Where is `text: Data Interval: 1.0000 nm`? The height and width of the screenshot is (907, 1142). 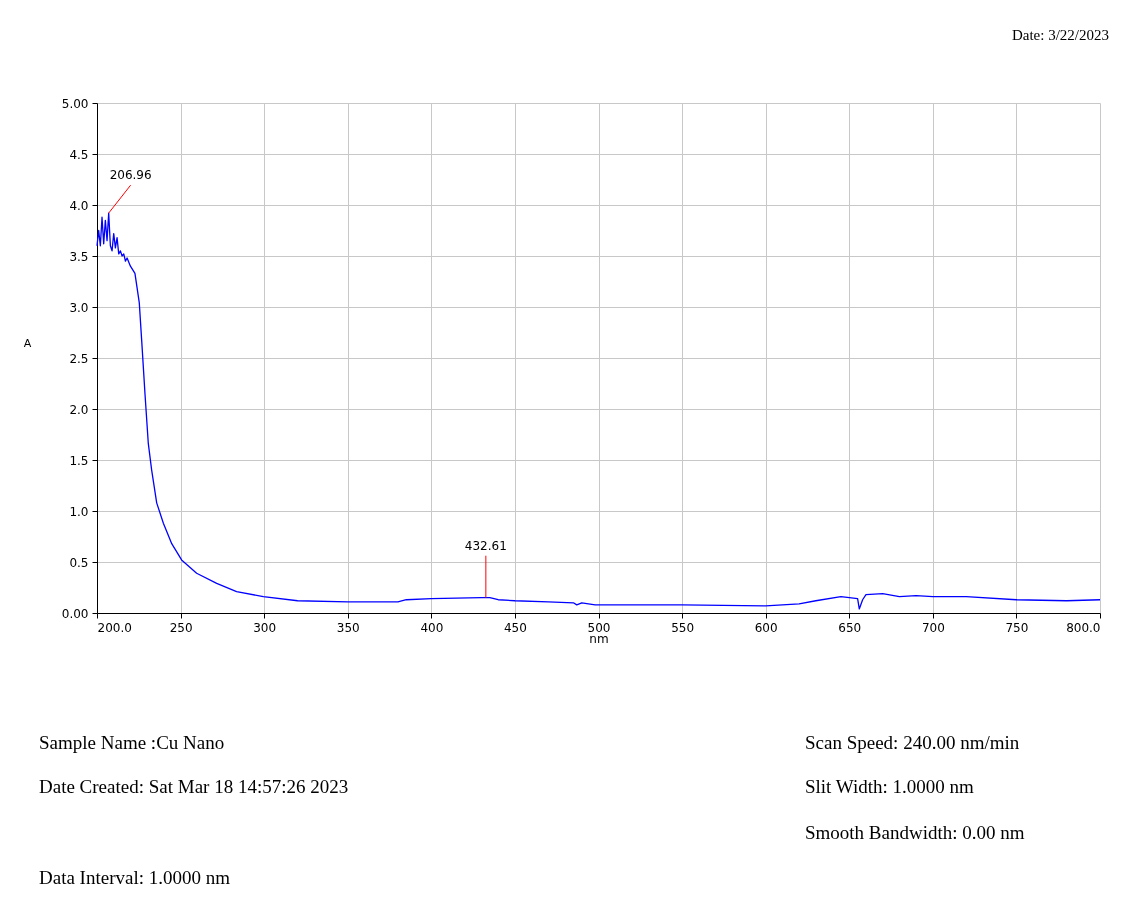 text: Data Interval: 1.0000 nm is located at coordinates (135, 877).